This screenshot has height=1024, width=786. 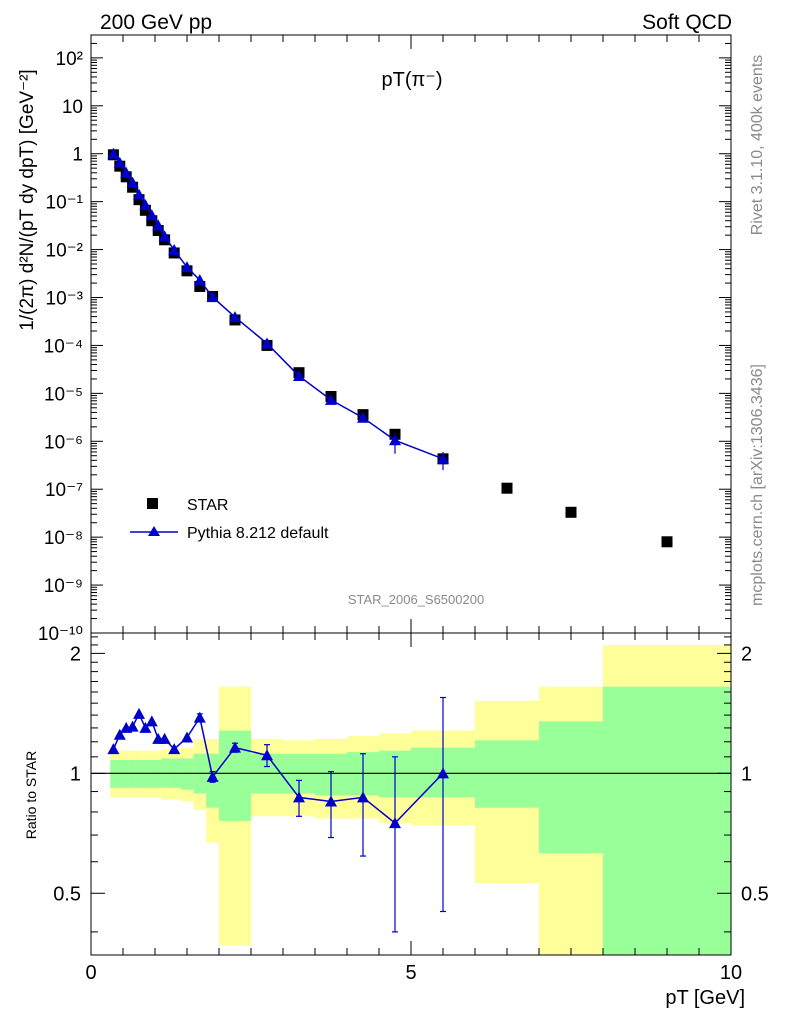 I want to click on legend-pythia-marker, so click(x=154, y=531).